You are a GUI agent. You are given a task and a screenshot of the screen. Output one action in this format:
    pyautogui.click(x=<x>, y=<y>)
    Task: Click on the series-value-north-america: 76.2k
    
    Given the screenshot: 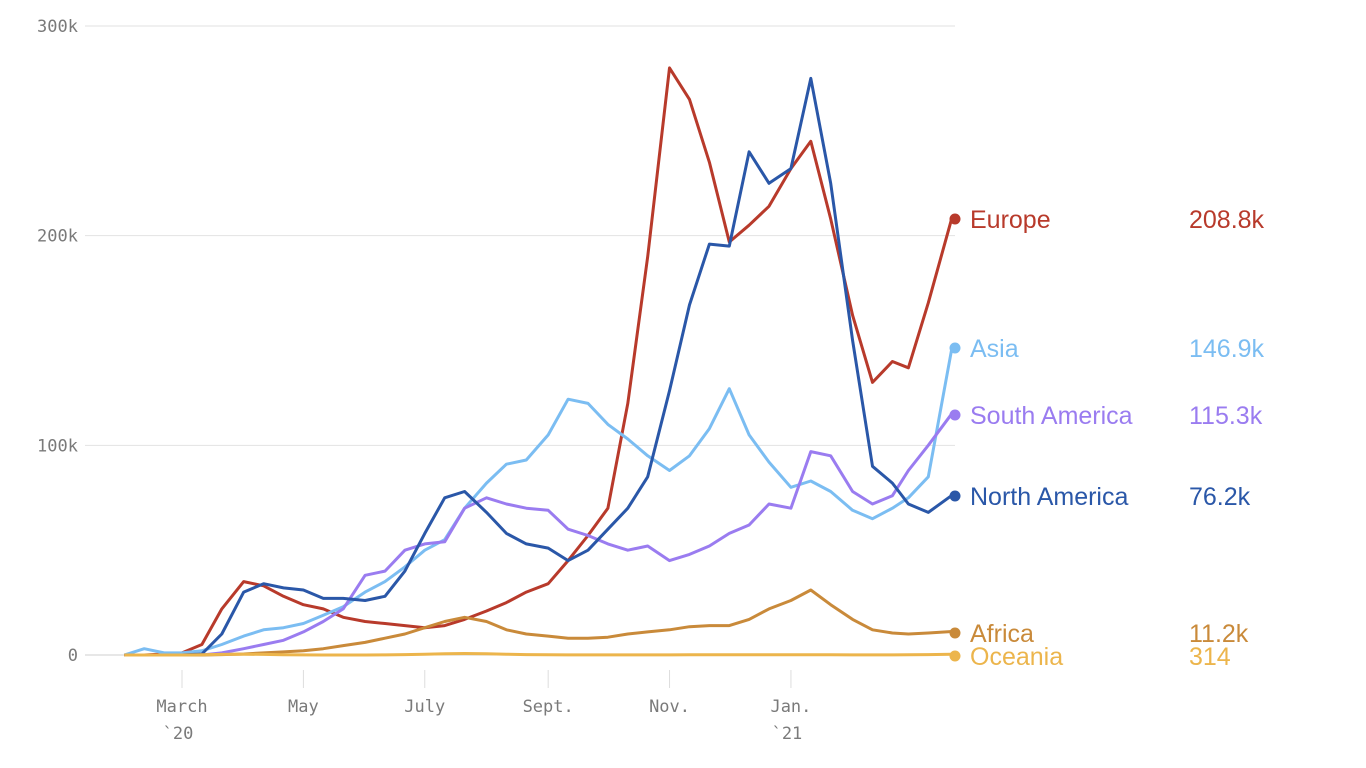 What is the action you would take?
    pyautogui.click(x=1220, y=497)
    